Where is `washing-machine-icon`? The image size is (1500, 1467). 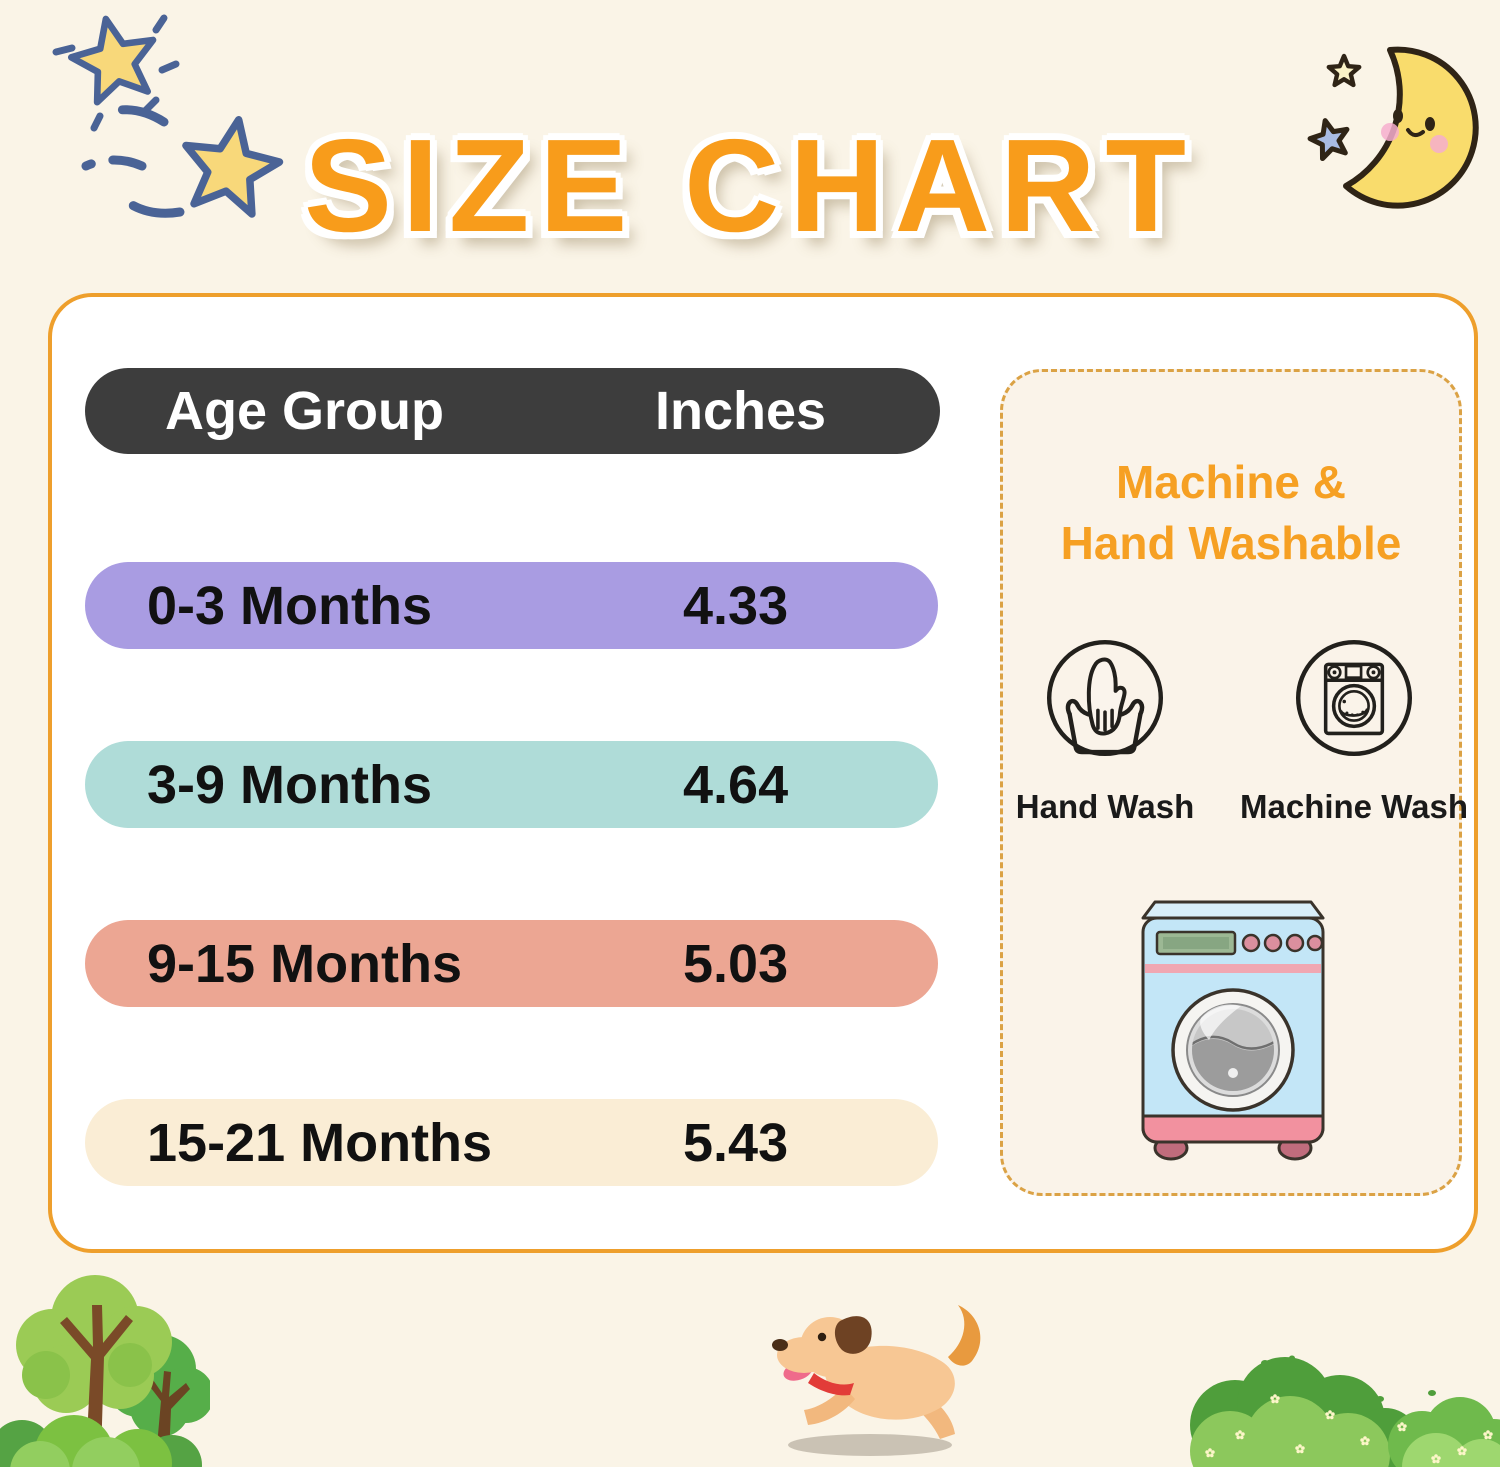 washing-machine-icon is located at coordinates (1233, 1030).